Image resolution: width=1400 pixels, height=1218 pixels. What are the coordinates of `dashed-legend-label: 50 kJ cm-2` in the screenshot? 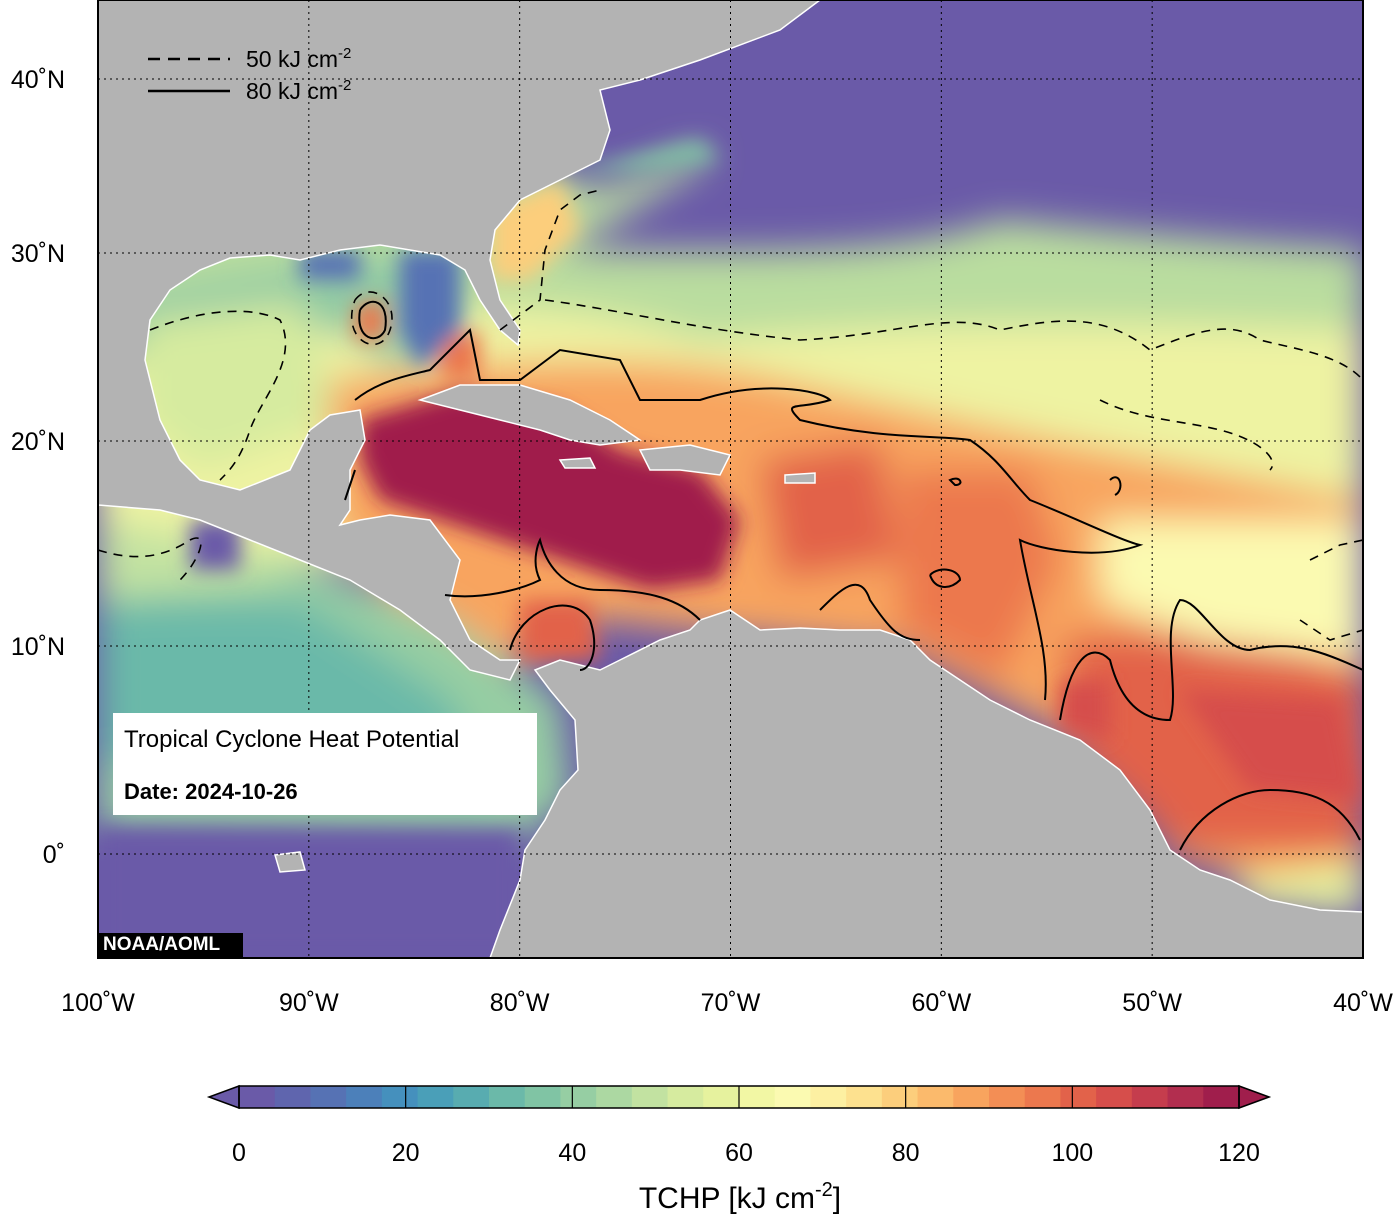 It's located at (298, 58).